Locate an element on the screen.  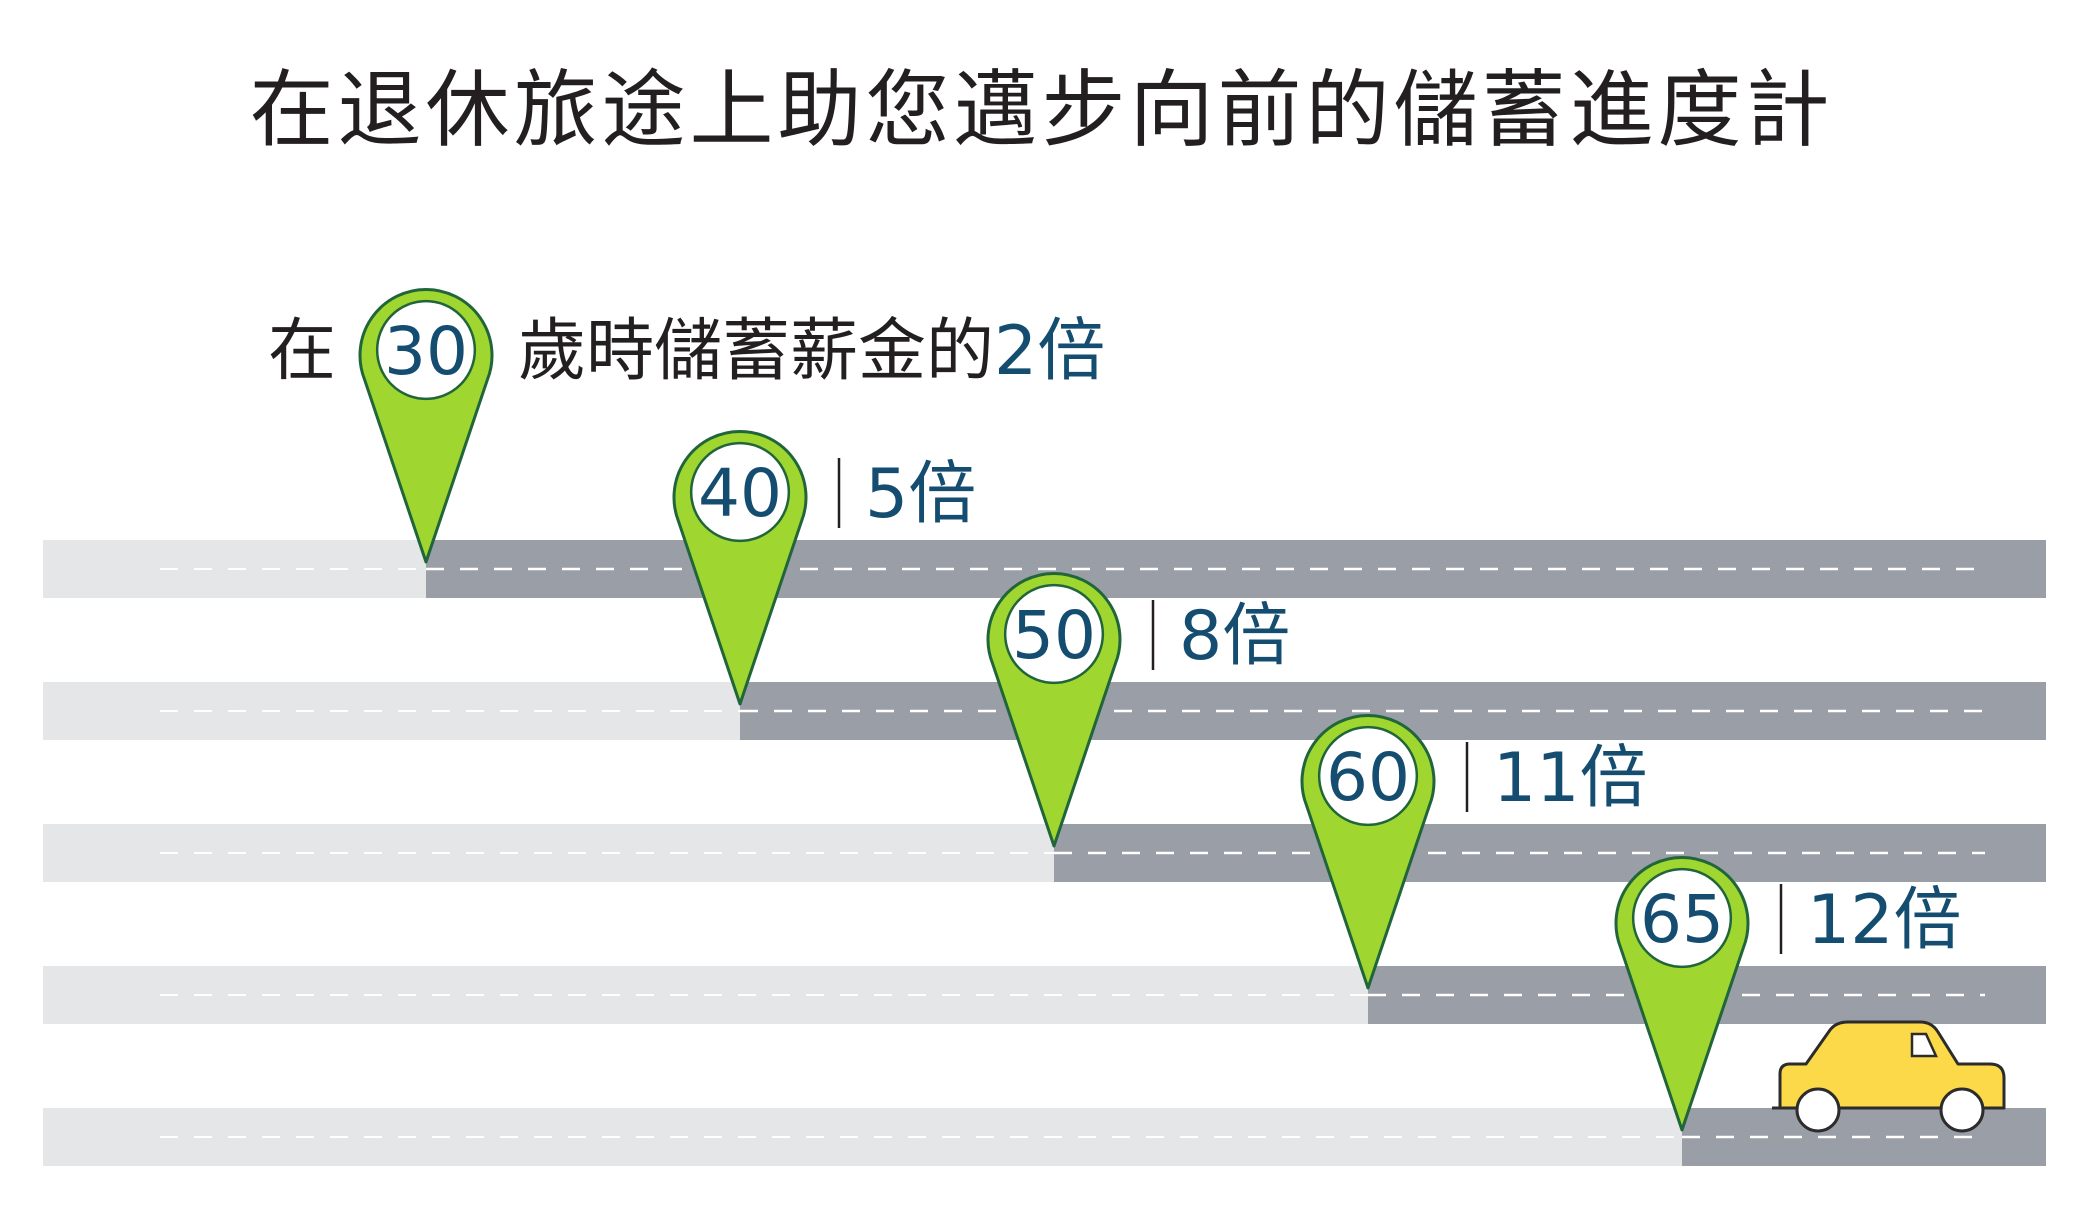
milestone-age-0: 30 is located at coordinates (426, 351).